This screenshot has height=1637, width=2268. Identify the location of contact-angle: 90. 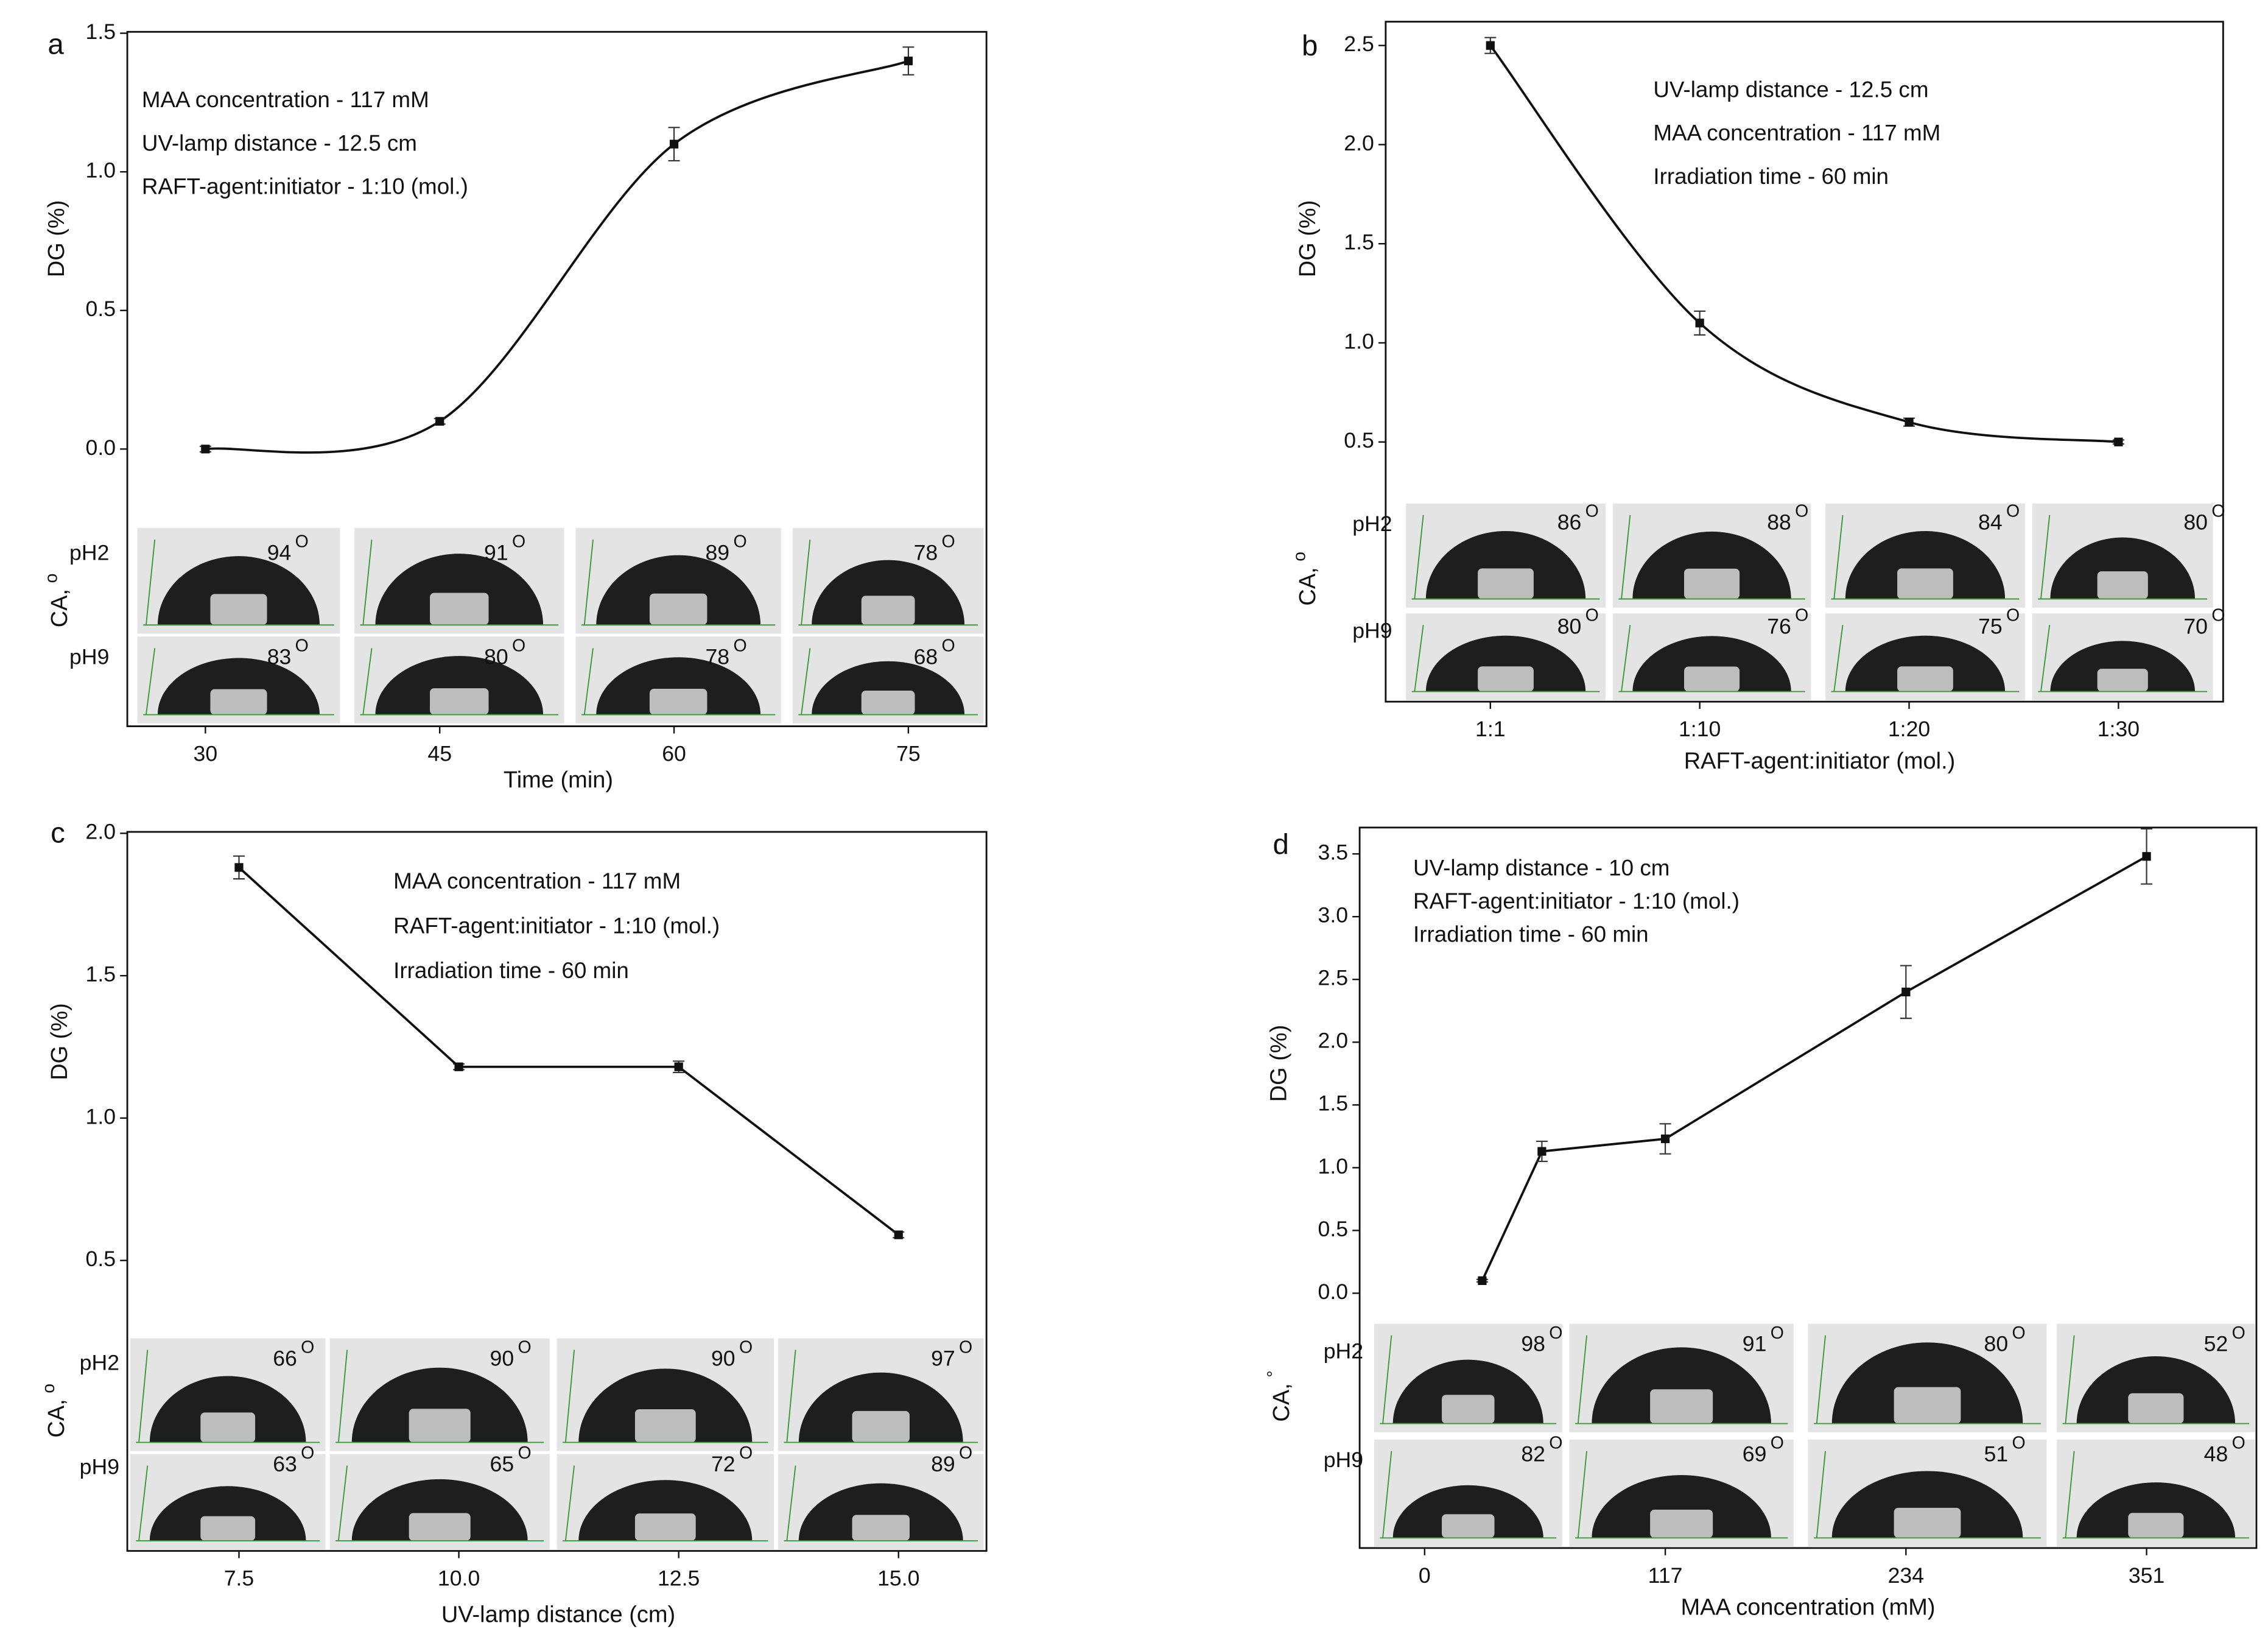
(502, 1358).